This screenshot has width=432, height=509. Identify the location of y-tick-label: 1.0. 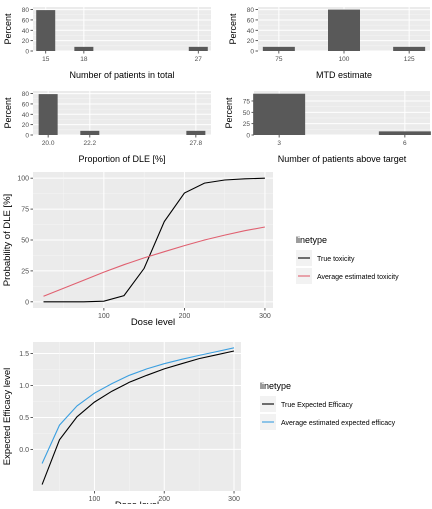
(24, 386).